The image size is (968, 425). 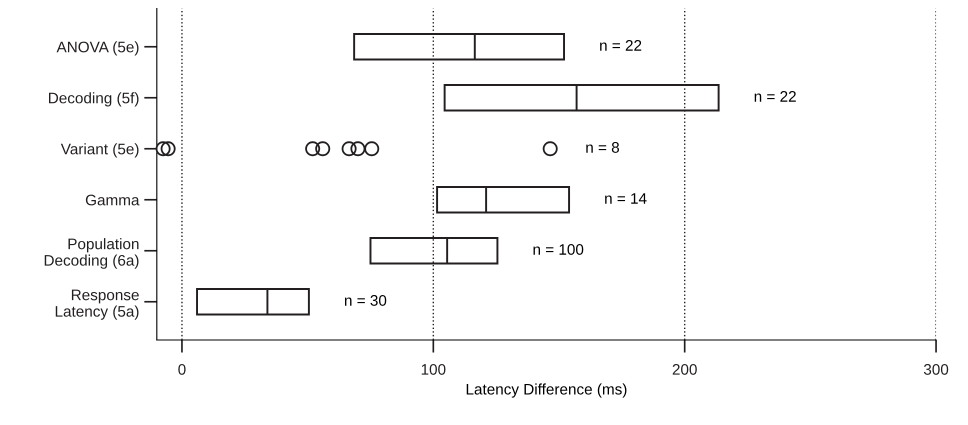 What do you see at coordinates (626, 198) in the screenshot?
I see `annotation: n = 14` at bounding box center [626, 198].